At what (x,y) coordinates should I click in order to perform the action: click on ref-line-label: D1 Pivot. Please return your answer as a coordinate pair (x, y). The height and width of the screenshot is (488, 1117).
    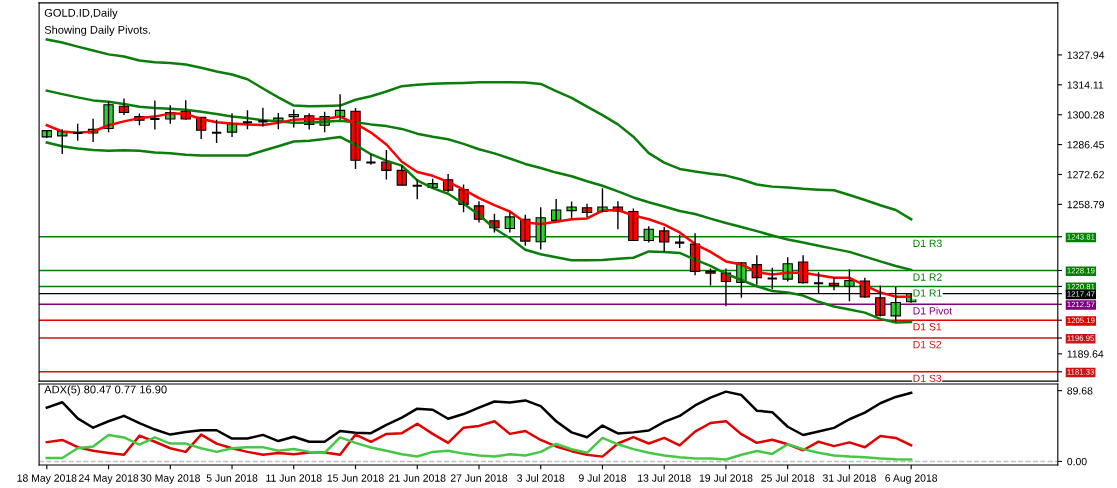
    Looking at the image, I should click on (932, 310).